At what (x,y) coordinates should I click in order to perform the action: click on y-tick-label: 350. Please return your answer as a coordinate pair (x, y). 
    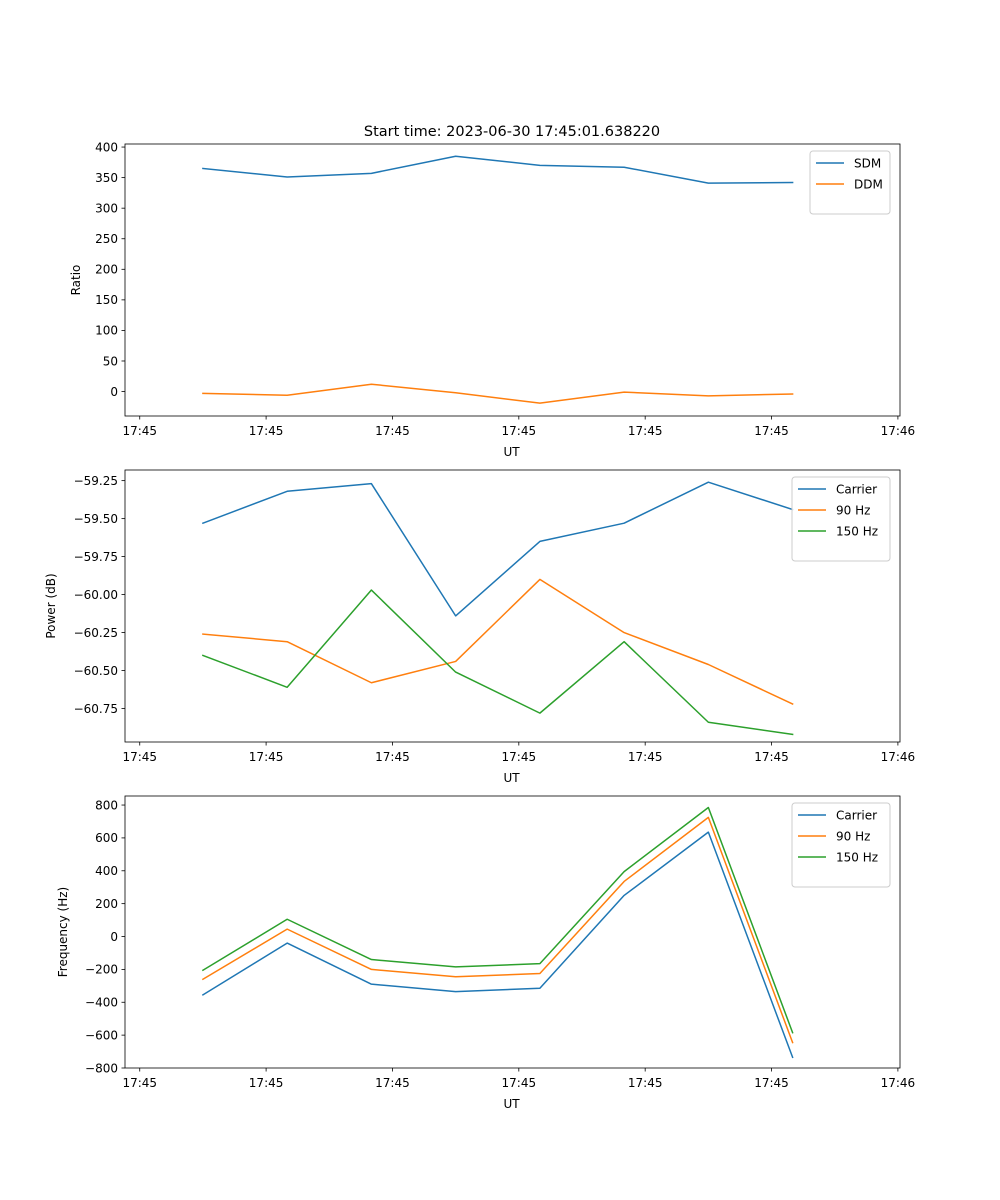
    Looking at the image, I should click on (106, 178).